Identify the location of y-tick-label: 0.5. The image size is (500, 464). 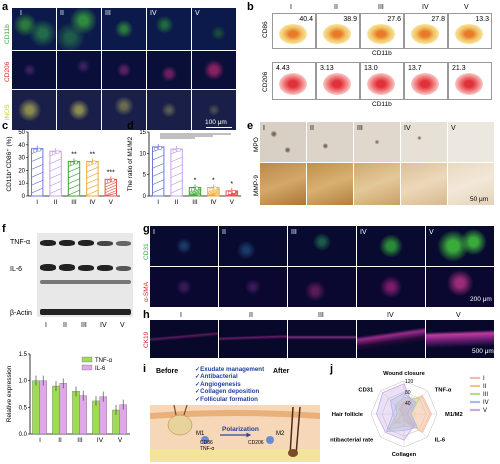
(23, 408).